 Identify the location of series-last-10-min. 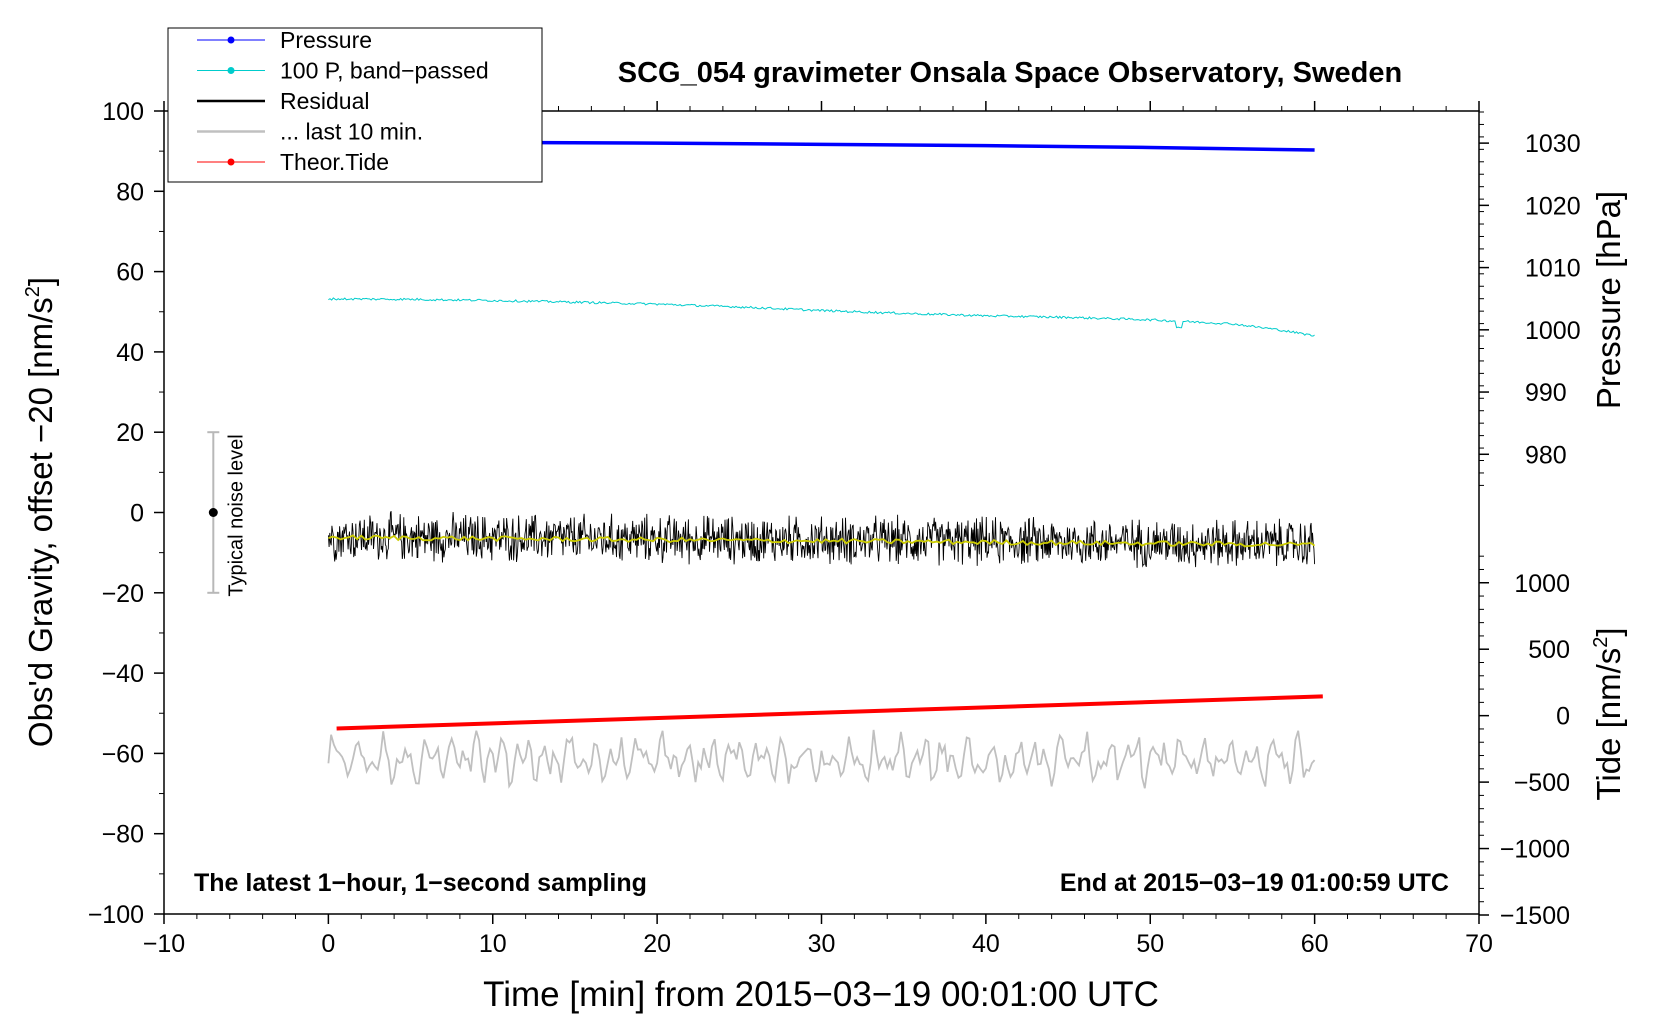
(821, 759).